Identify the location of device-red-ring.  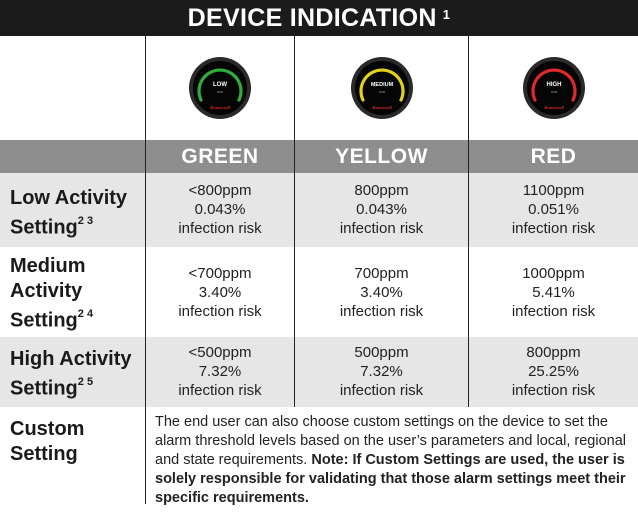
(553, 85).